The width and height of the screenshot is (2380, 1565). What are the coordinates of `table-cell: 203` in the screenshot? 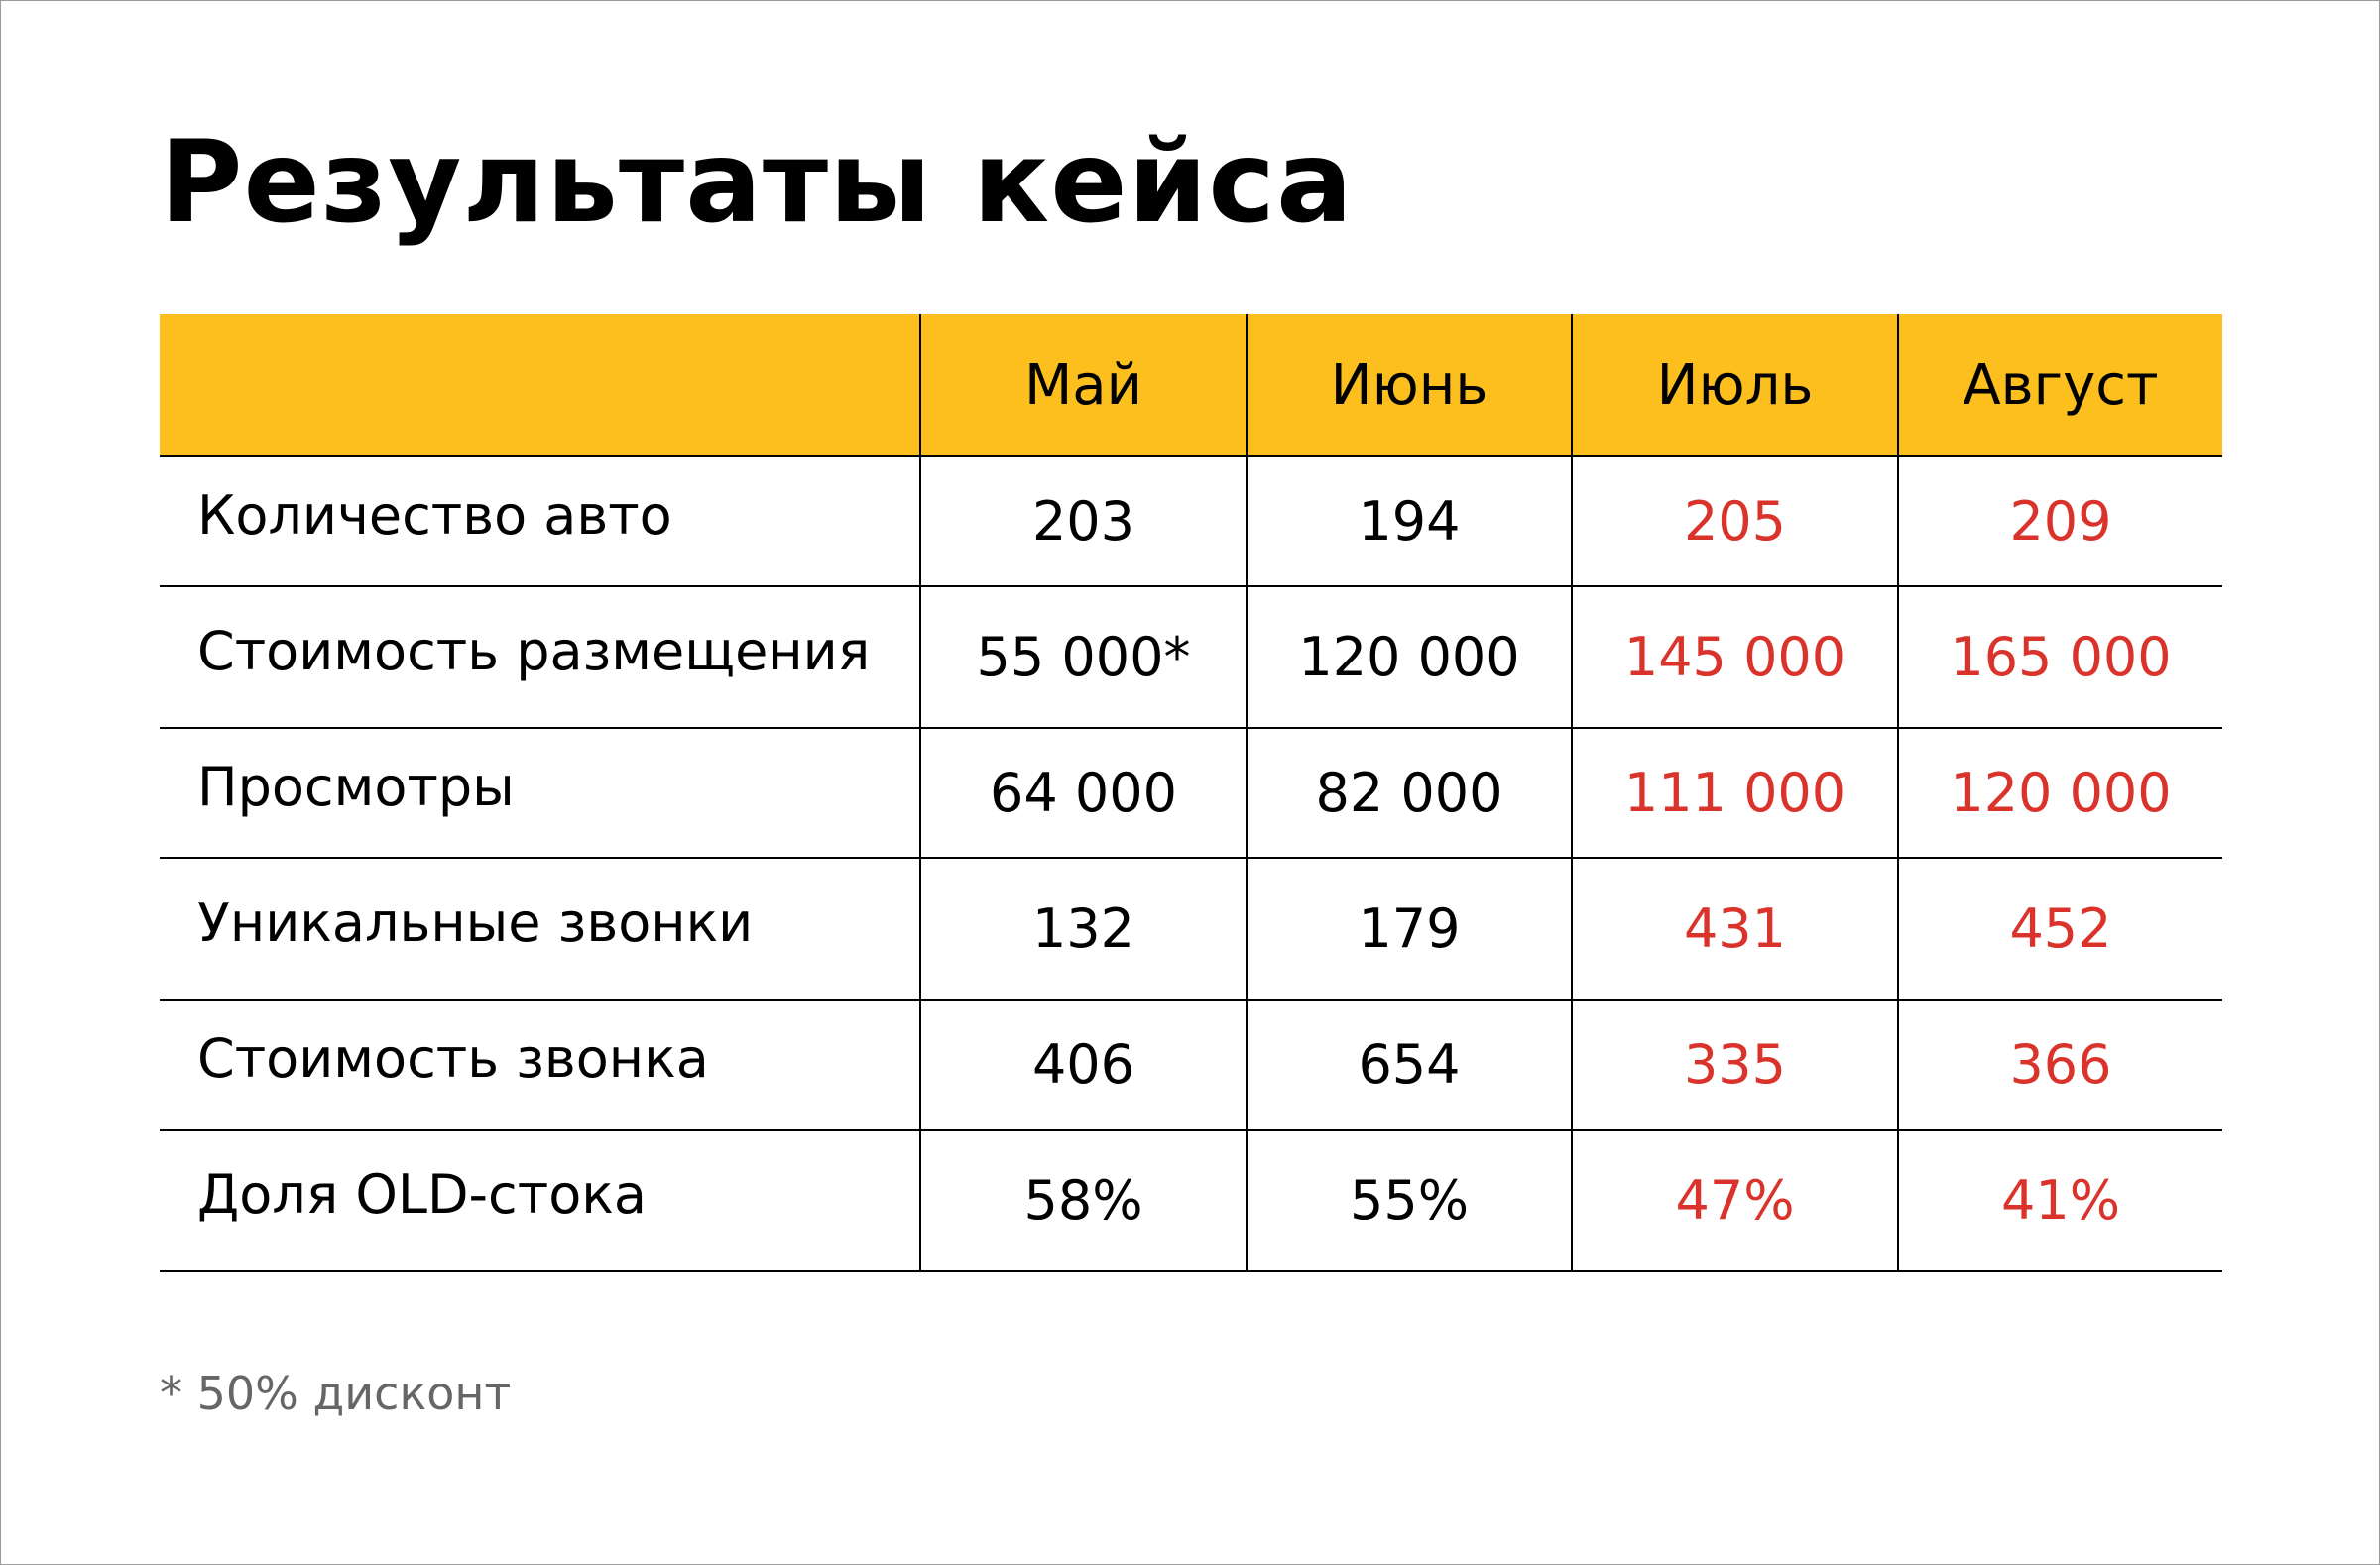 It's located at (1083, 521).